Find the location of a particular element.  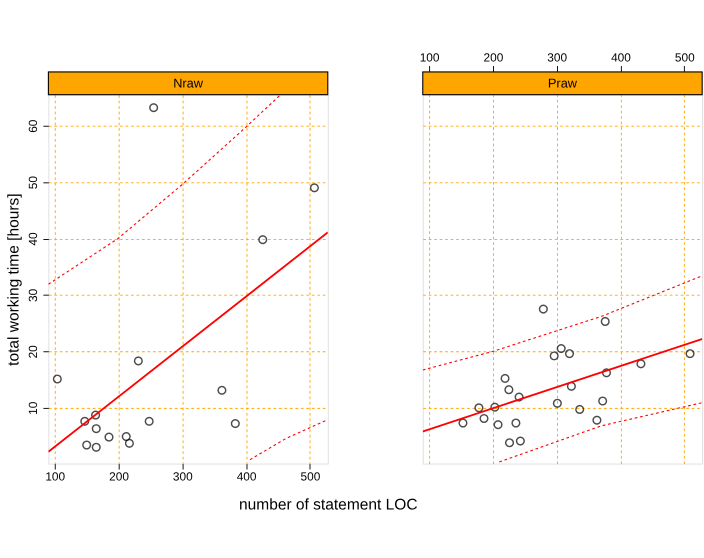

y-tick-label: 10 is located at coordinates (33, 408).